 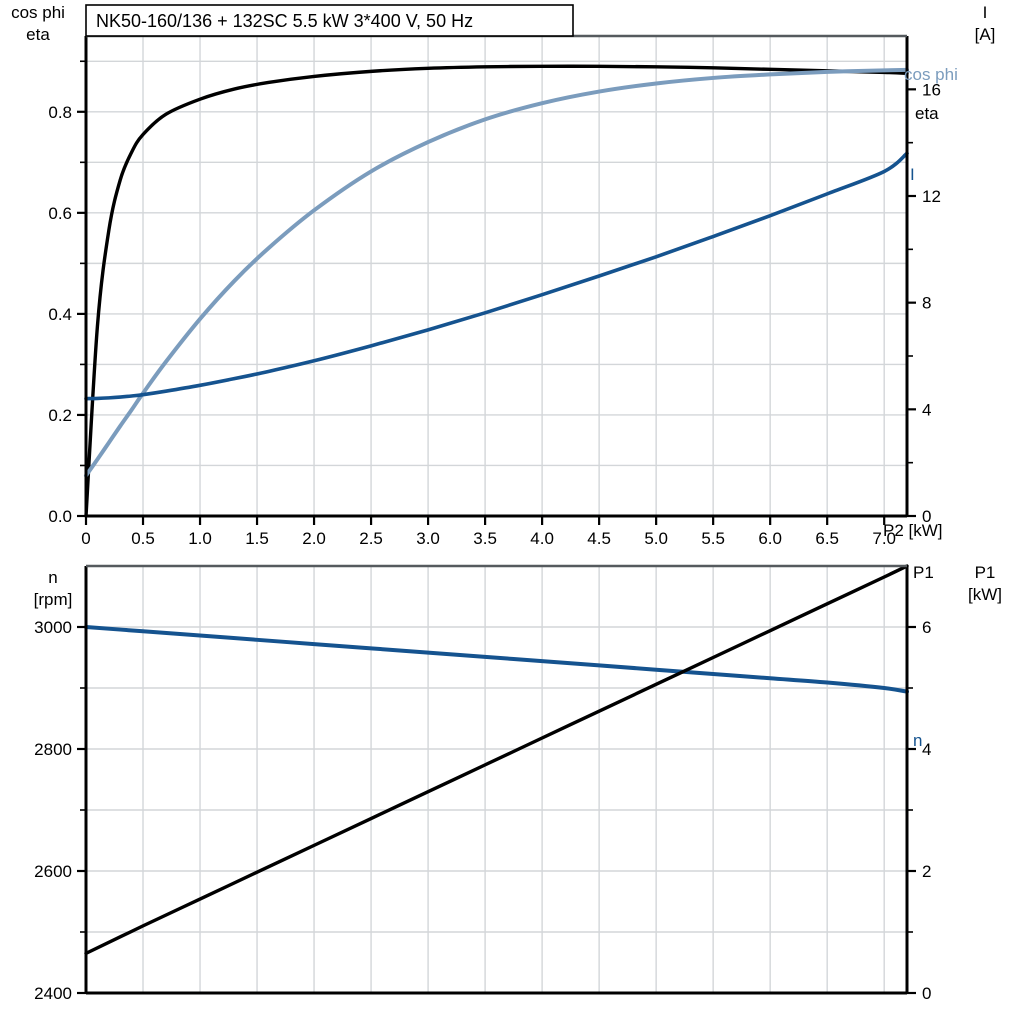 What do you see at coordinates (913, 530) in the screenshot?
I see `top-x-axis-name: P2 [kW]` at bounding box center [913, 530].